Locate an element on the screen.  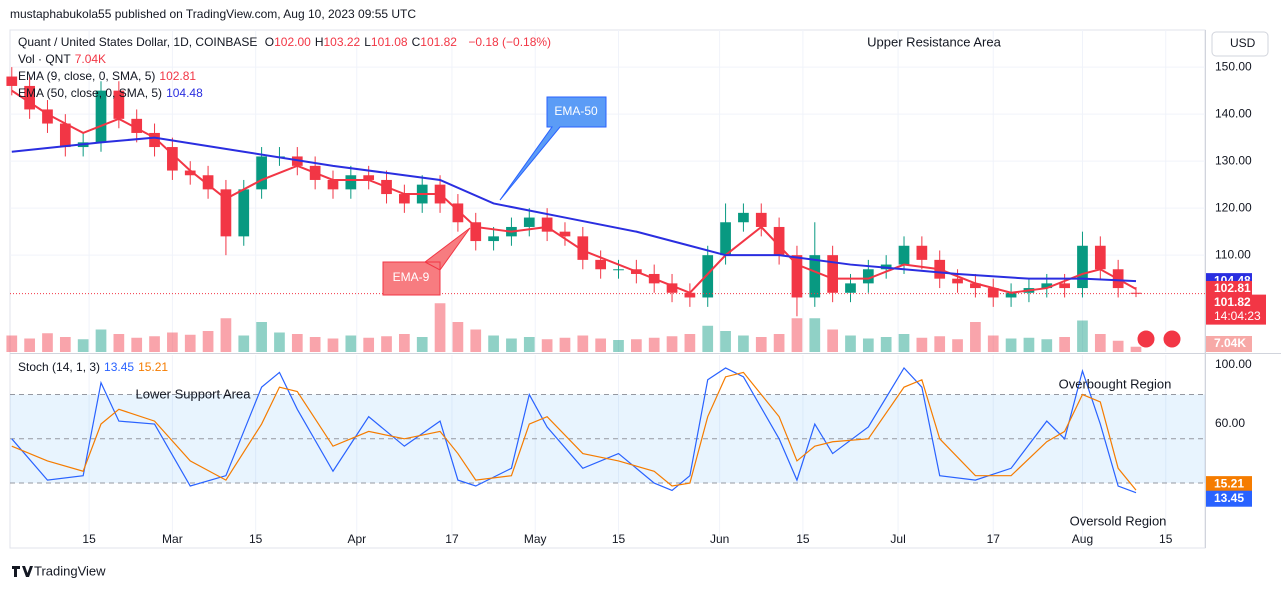
ohlc-label: O is located at coordinates (269, 42).